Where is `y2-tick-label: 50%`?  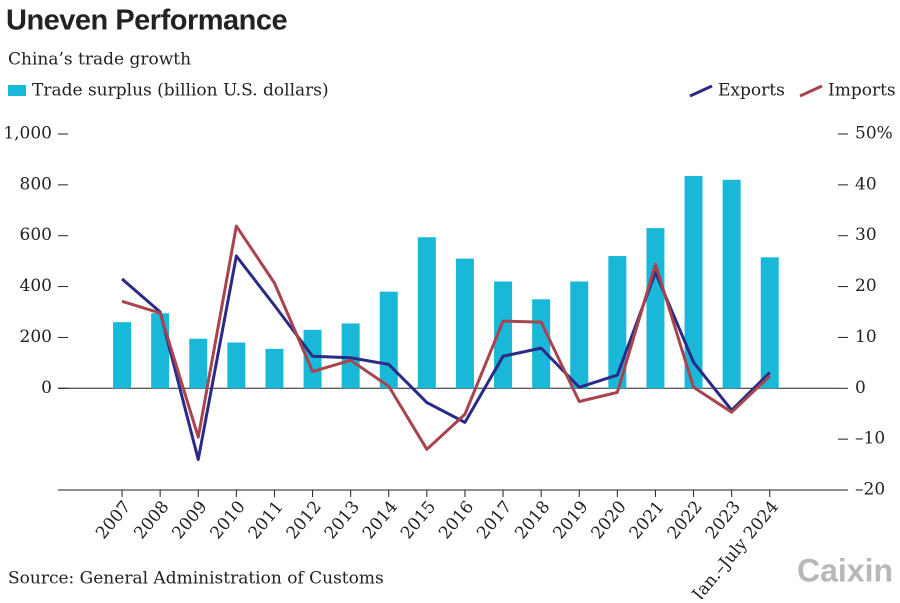 y2-tick-label: 50% is located at coordinates (874, 134).